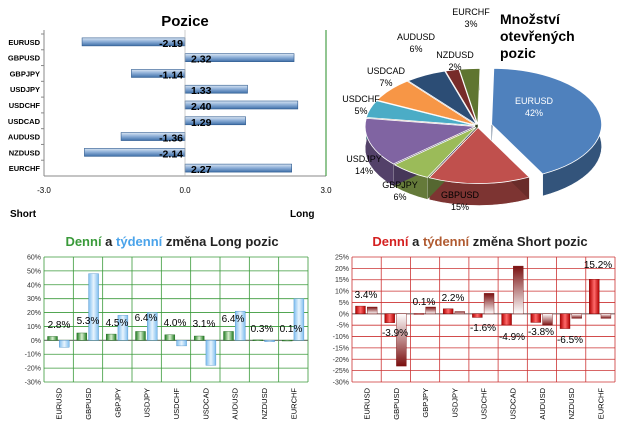 The image size is (619, 424). What do you see at coordinates (44, 190) in the screenshot?
I see `positions-tick-label: -3.0` at bounding box center [44, 190].